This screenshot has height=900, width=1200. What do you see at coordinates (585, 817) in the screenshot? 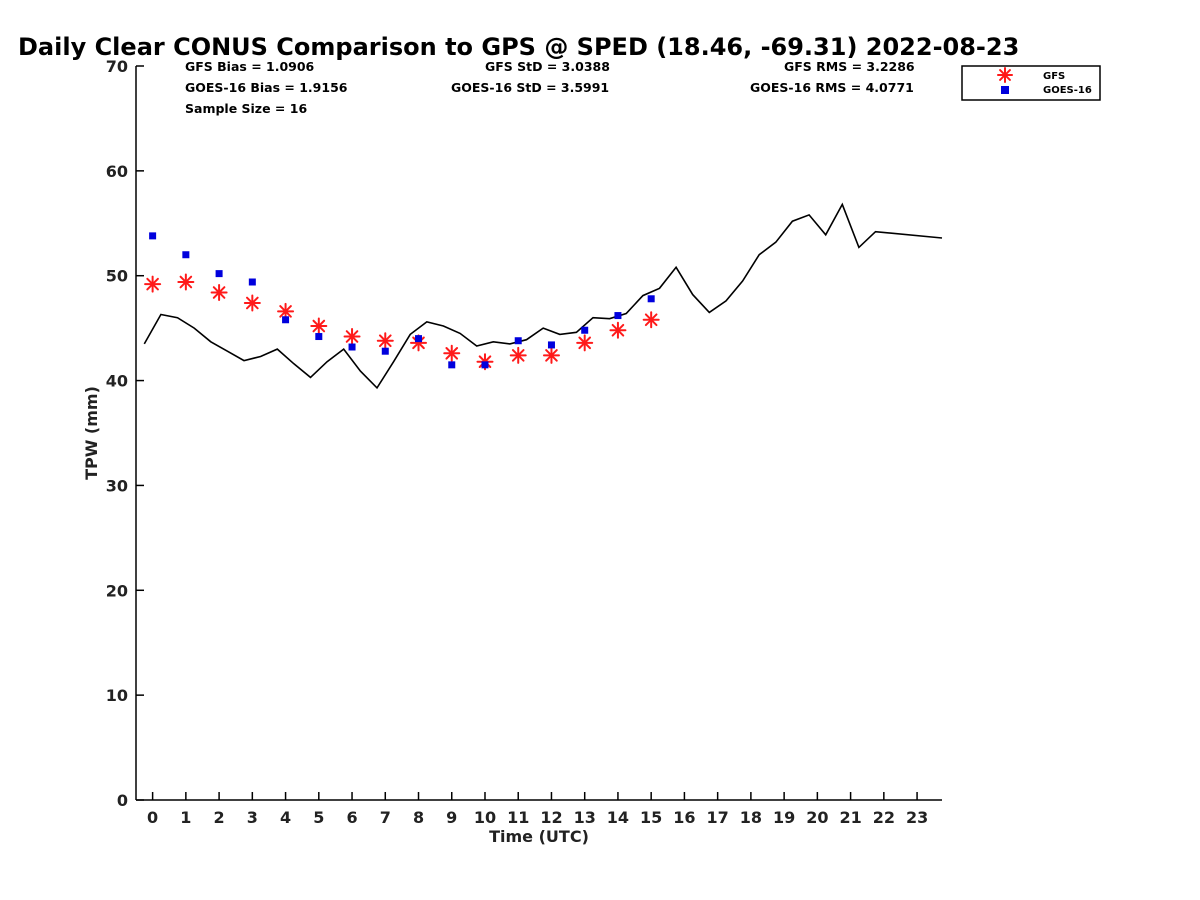
I see `x-tick-label: 13` at bounding box center [585, 817].